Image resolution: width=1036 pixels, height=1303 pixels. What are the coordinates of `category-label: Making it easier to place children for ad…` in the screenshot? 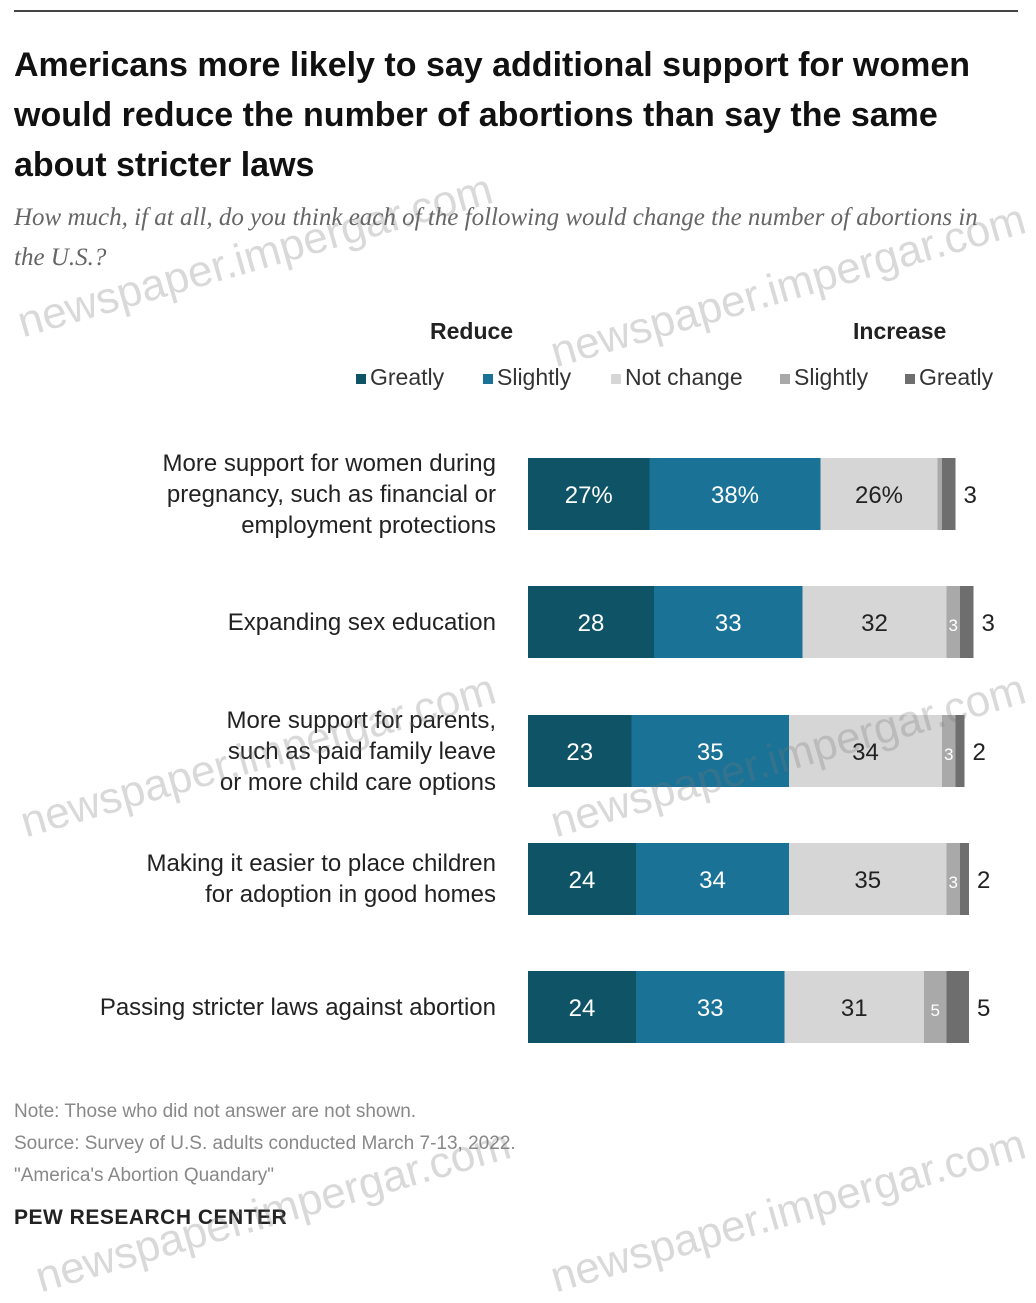 It's located at (253, 879).